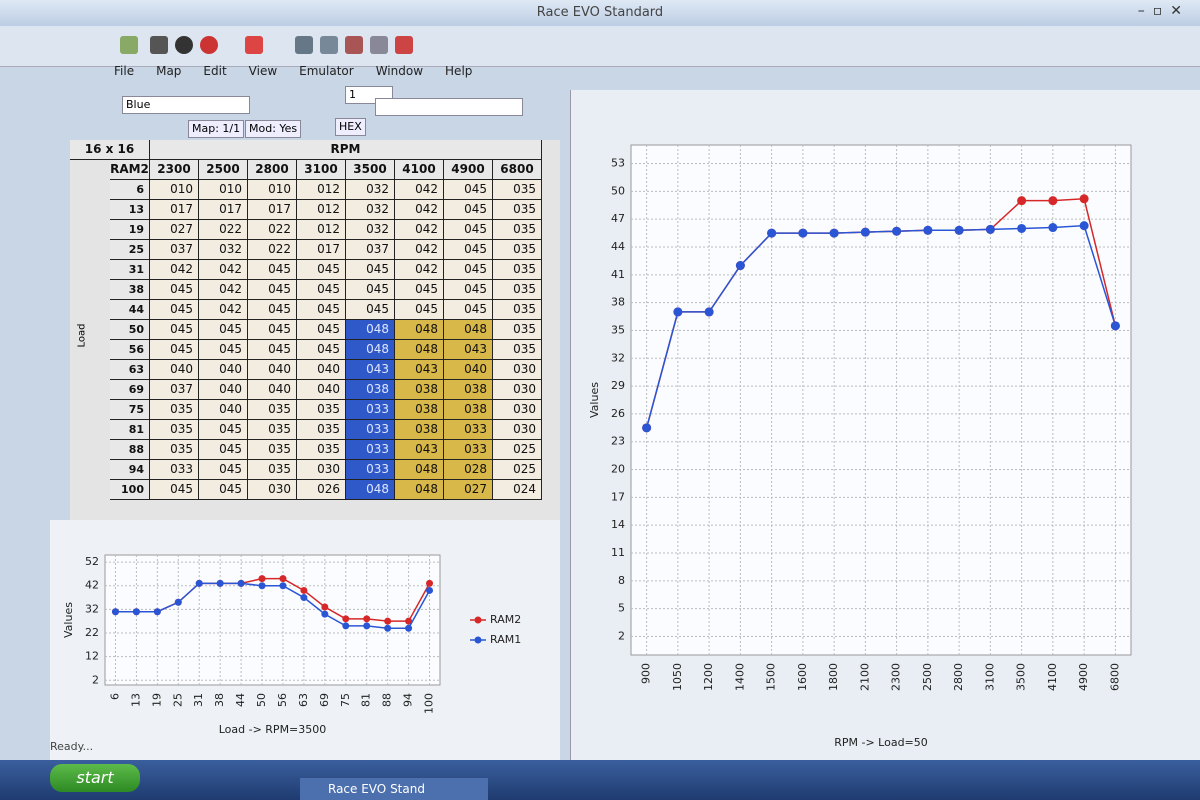 This screenshot has height=800, width=1200. What do you see at coordinates (169, 71) in the screenshot?
I see `menu-item: Map` at bounding box center [169, 71].